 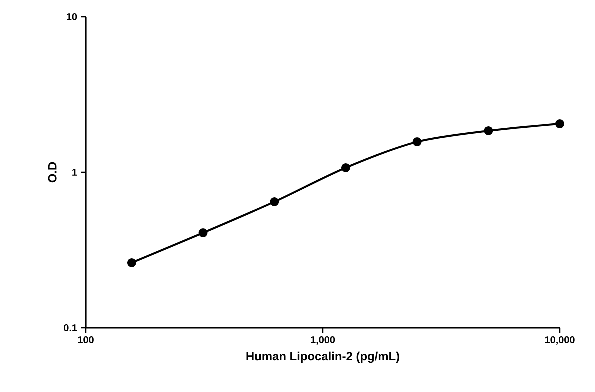 I want to click on y-axis-title: O.D, so click(x=52, y=172).